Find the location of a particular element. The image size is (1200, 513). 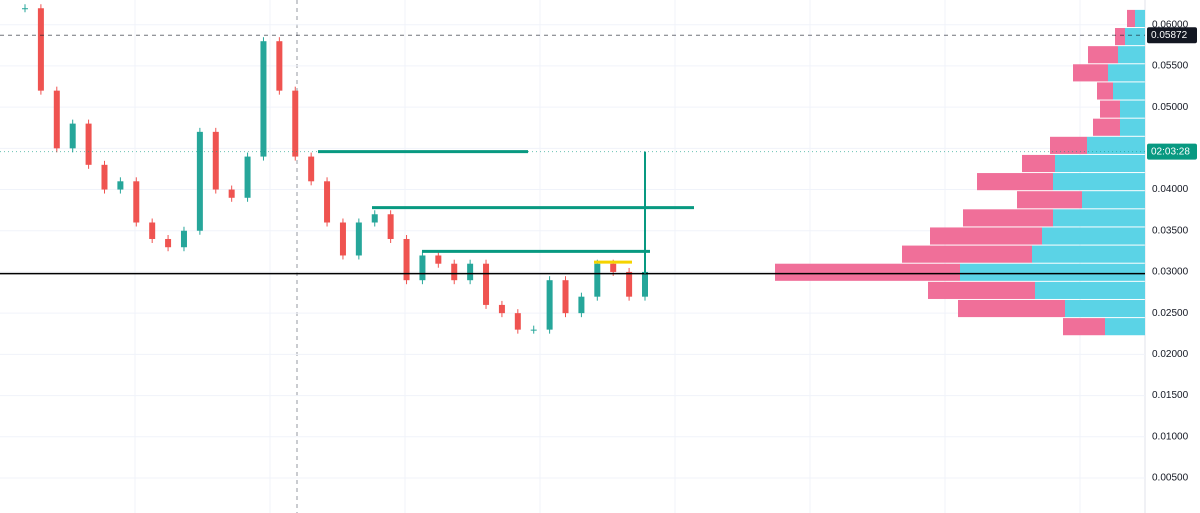

y-tick-label: 0.00500 is located at coordinates (1170, 478).